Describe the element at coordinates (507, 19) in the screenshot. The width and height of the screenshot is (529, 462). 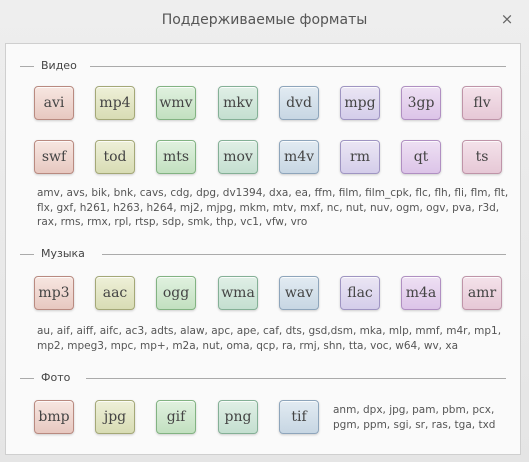
I see `close-icon: ×` at that location.